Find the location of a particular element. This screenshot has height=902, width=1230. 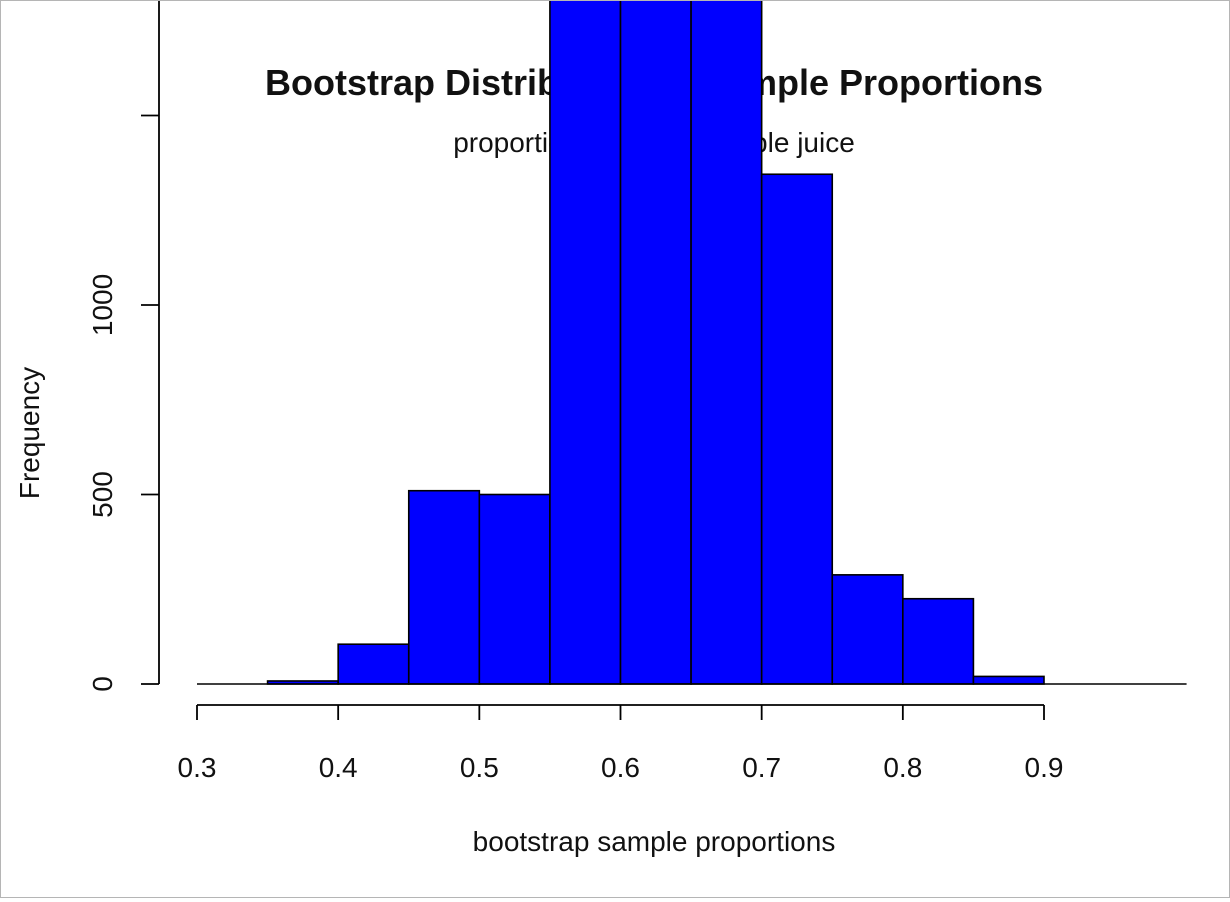

x-axis-label: bootstrap sample proportions is located at coordinates (654, 841).